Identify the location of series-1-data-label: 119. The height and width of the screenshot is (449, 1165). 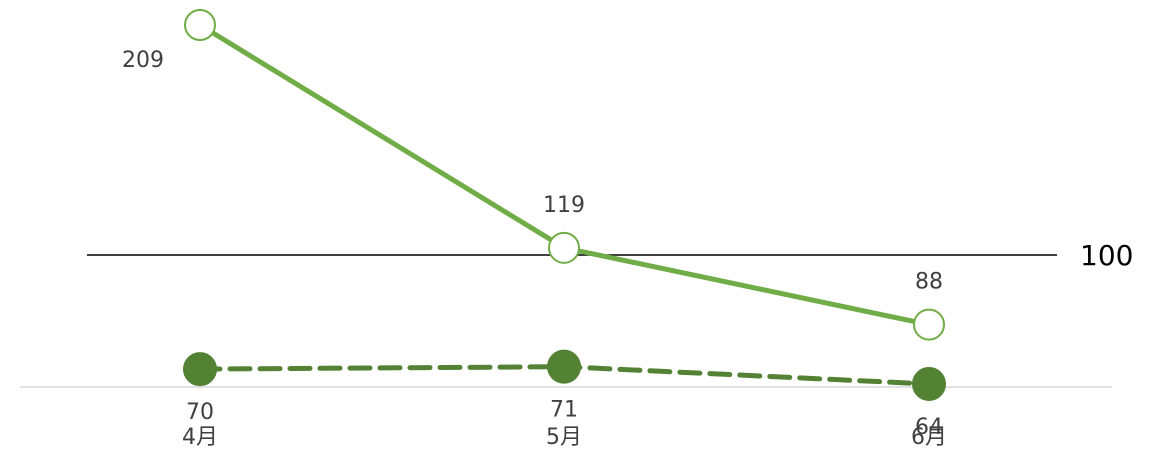
(564, 205).